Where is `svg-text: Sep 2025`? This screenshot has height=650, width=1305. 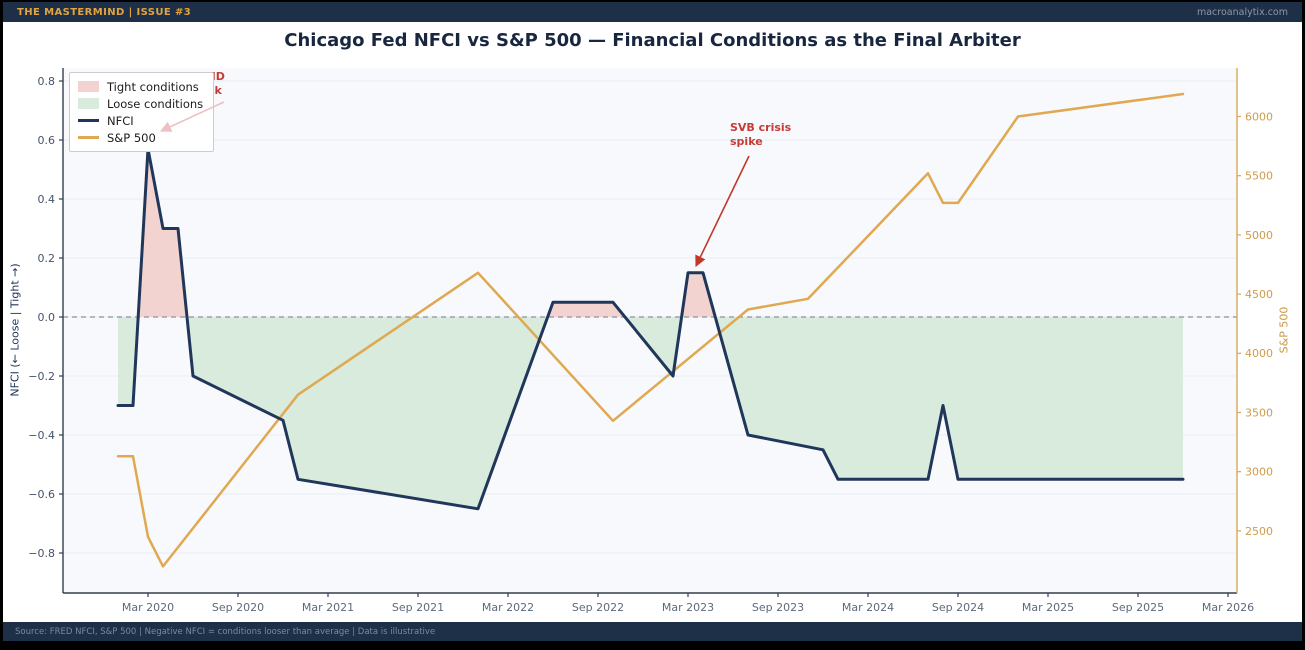 svg-text: Sep 2025 is located at coordinates (1138, 607).